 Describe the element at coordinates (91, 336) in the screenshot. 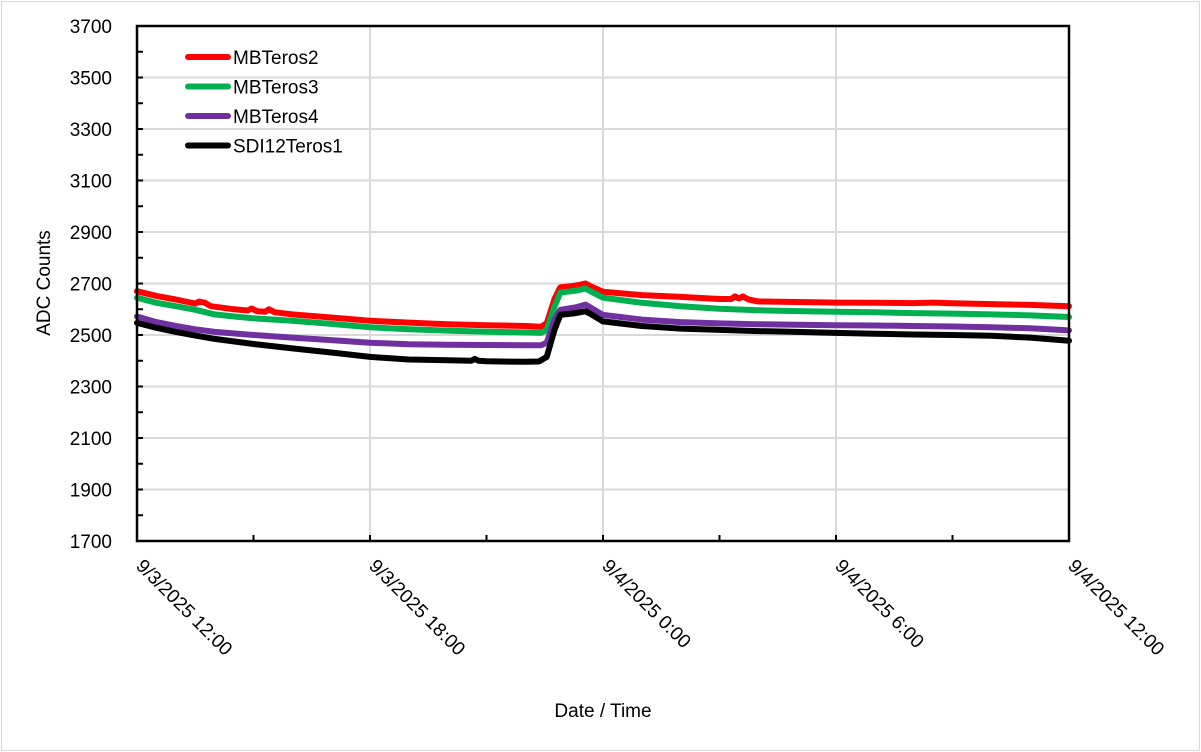

I see `y-tick-label: 2500` at that location.